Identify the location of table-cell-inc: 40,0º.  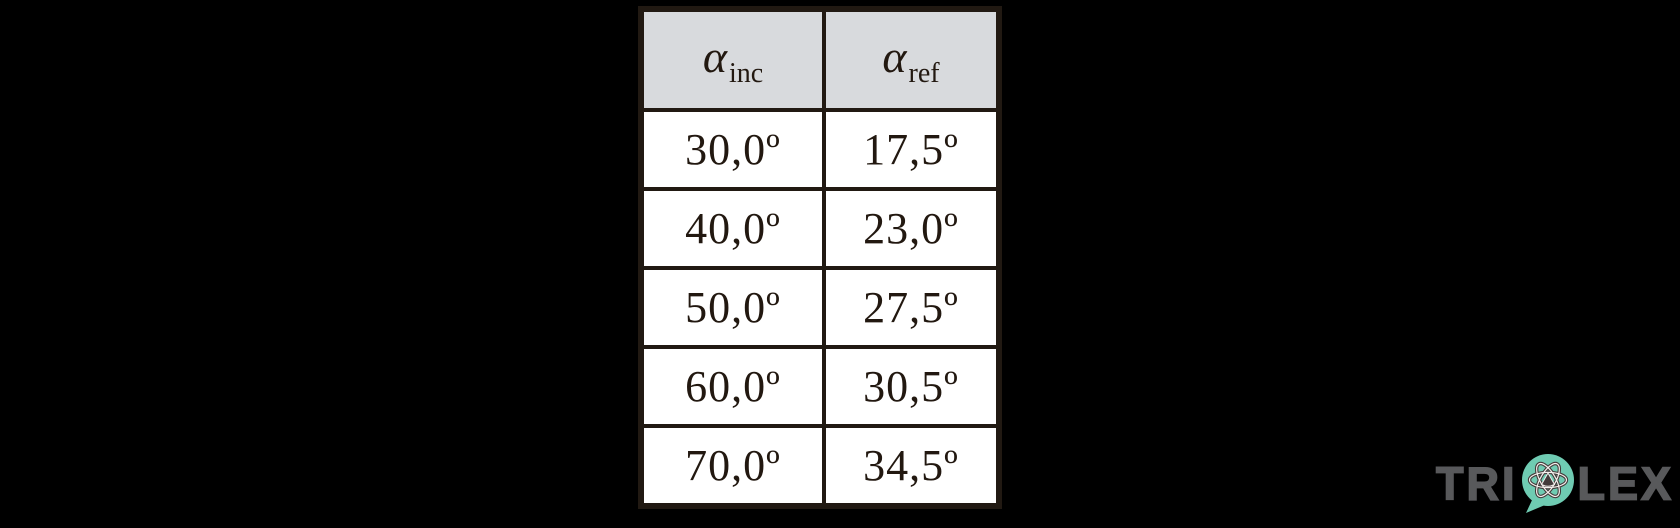
(732, 228).